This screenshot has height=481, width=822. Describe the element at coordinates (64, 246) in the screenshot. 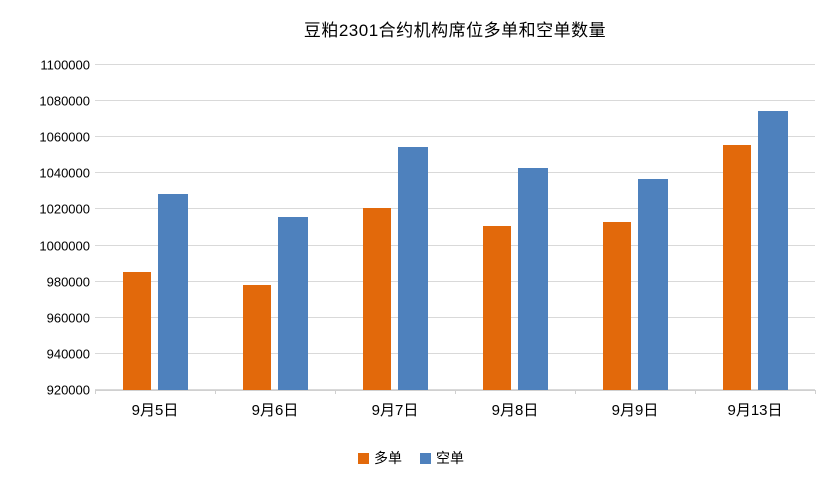

I see `y-axis-tick-label: 1000000` at that location.